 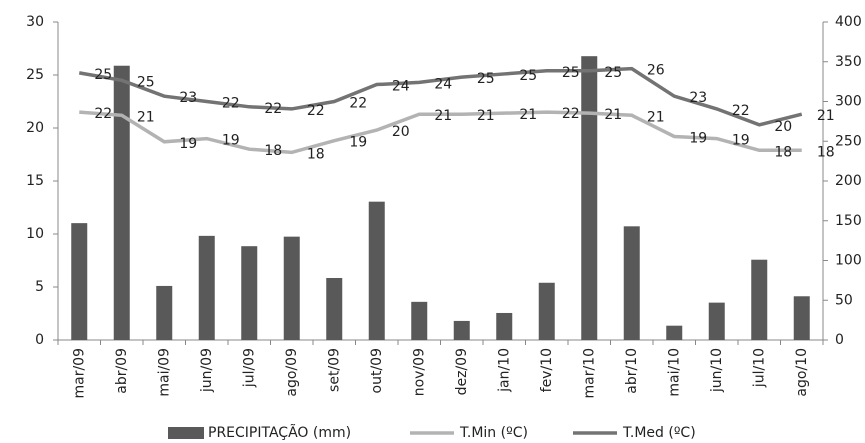 What do you see at coordinates (848, 62) in the screenshot?
I see `y2-tick-label: 350` at bounding box center [848, 62].